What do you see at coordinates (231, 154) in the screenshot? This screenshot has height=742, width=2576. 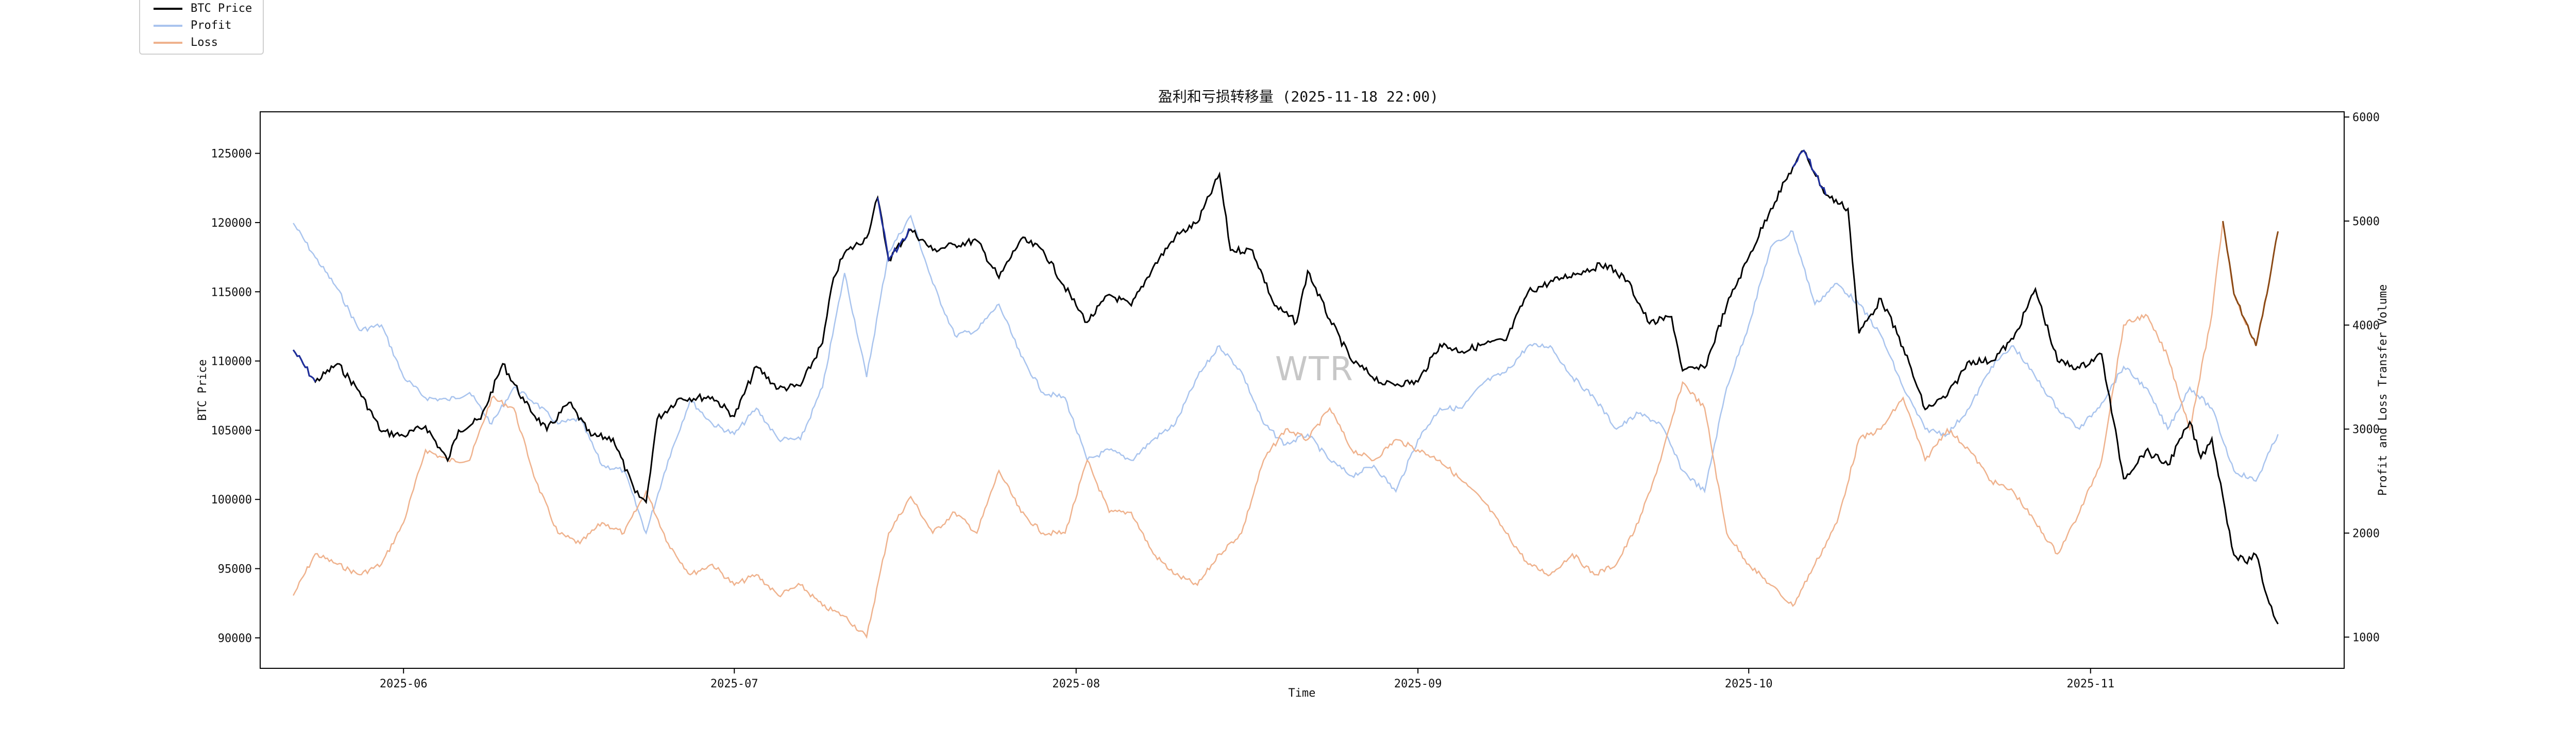 I see `y-left-tick-label-125000: 125000` at bounding box center [231, 154].